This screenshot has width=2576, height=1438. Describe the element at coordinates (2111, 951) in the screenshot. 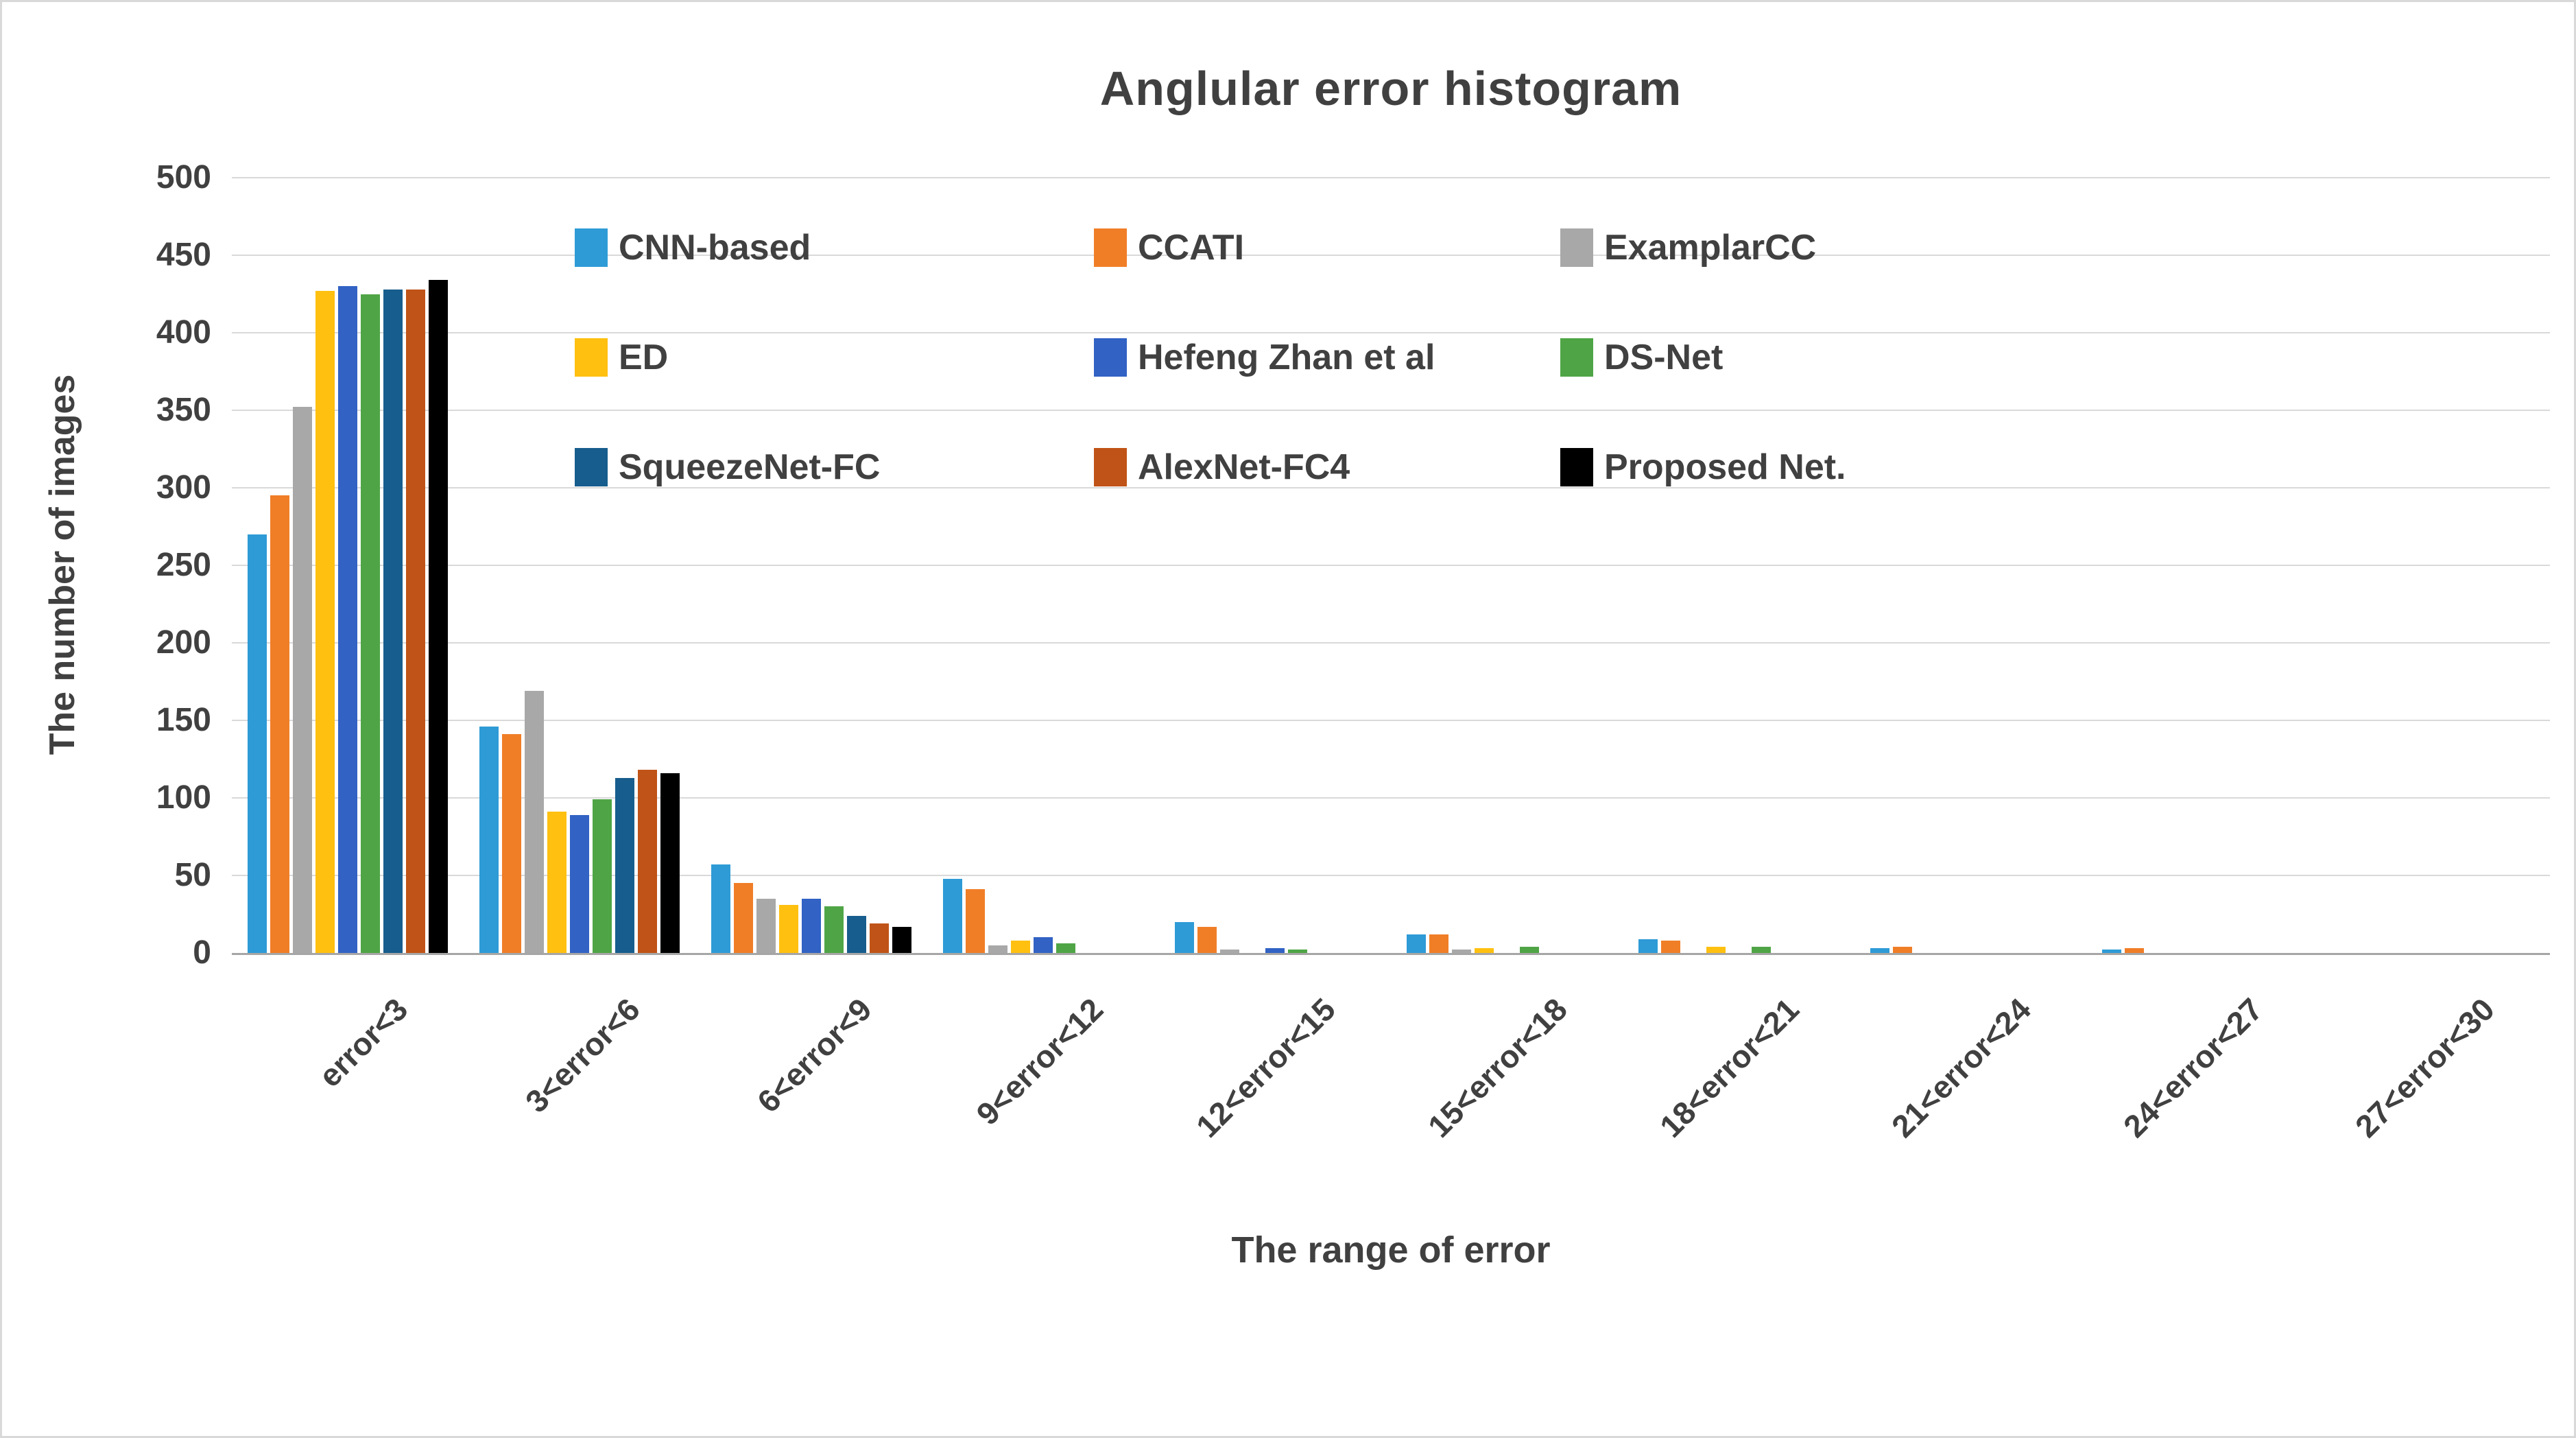

I see `bar-CNN-based-24<error<27` at that location.